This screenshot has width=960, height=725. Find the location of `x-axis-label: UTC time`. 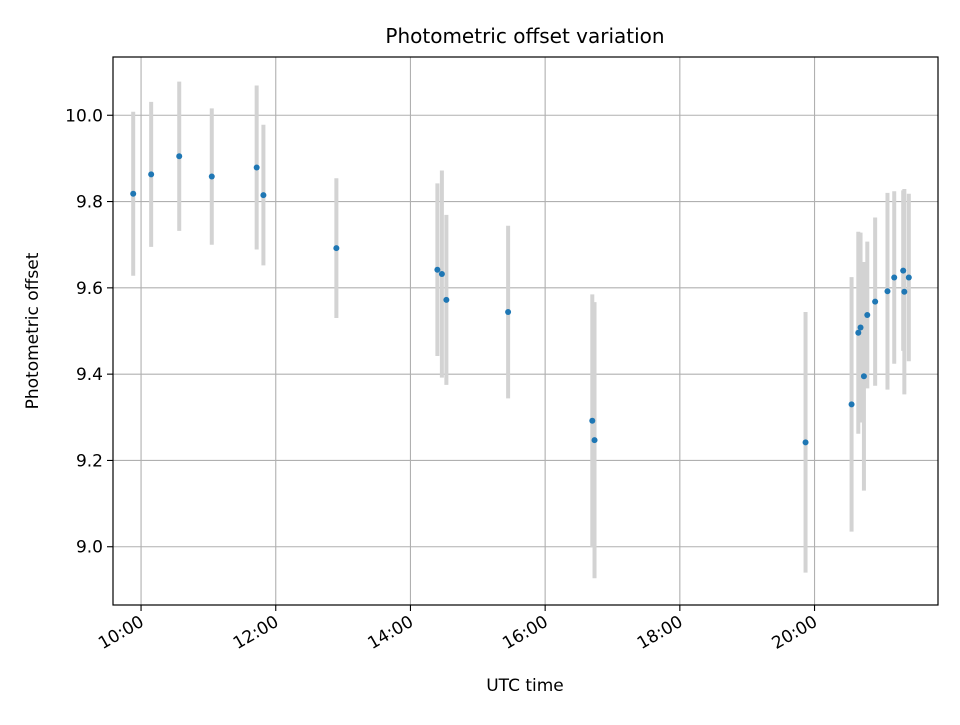

x-axis-label: UTC time is located at coordinates (525, 686).